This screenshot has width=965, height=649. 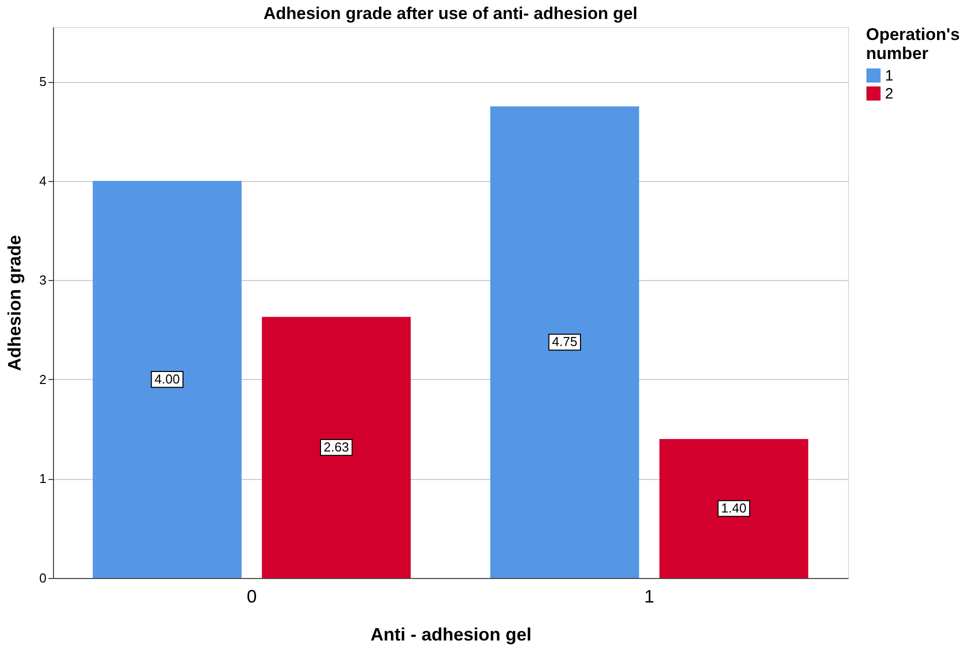 What do you see at coordinates (889, 76) in the screenshot?
I see `legend-label: 1` at bounding box center [889, 76].